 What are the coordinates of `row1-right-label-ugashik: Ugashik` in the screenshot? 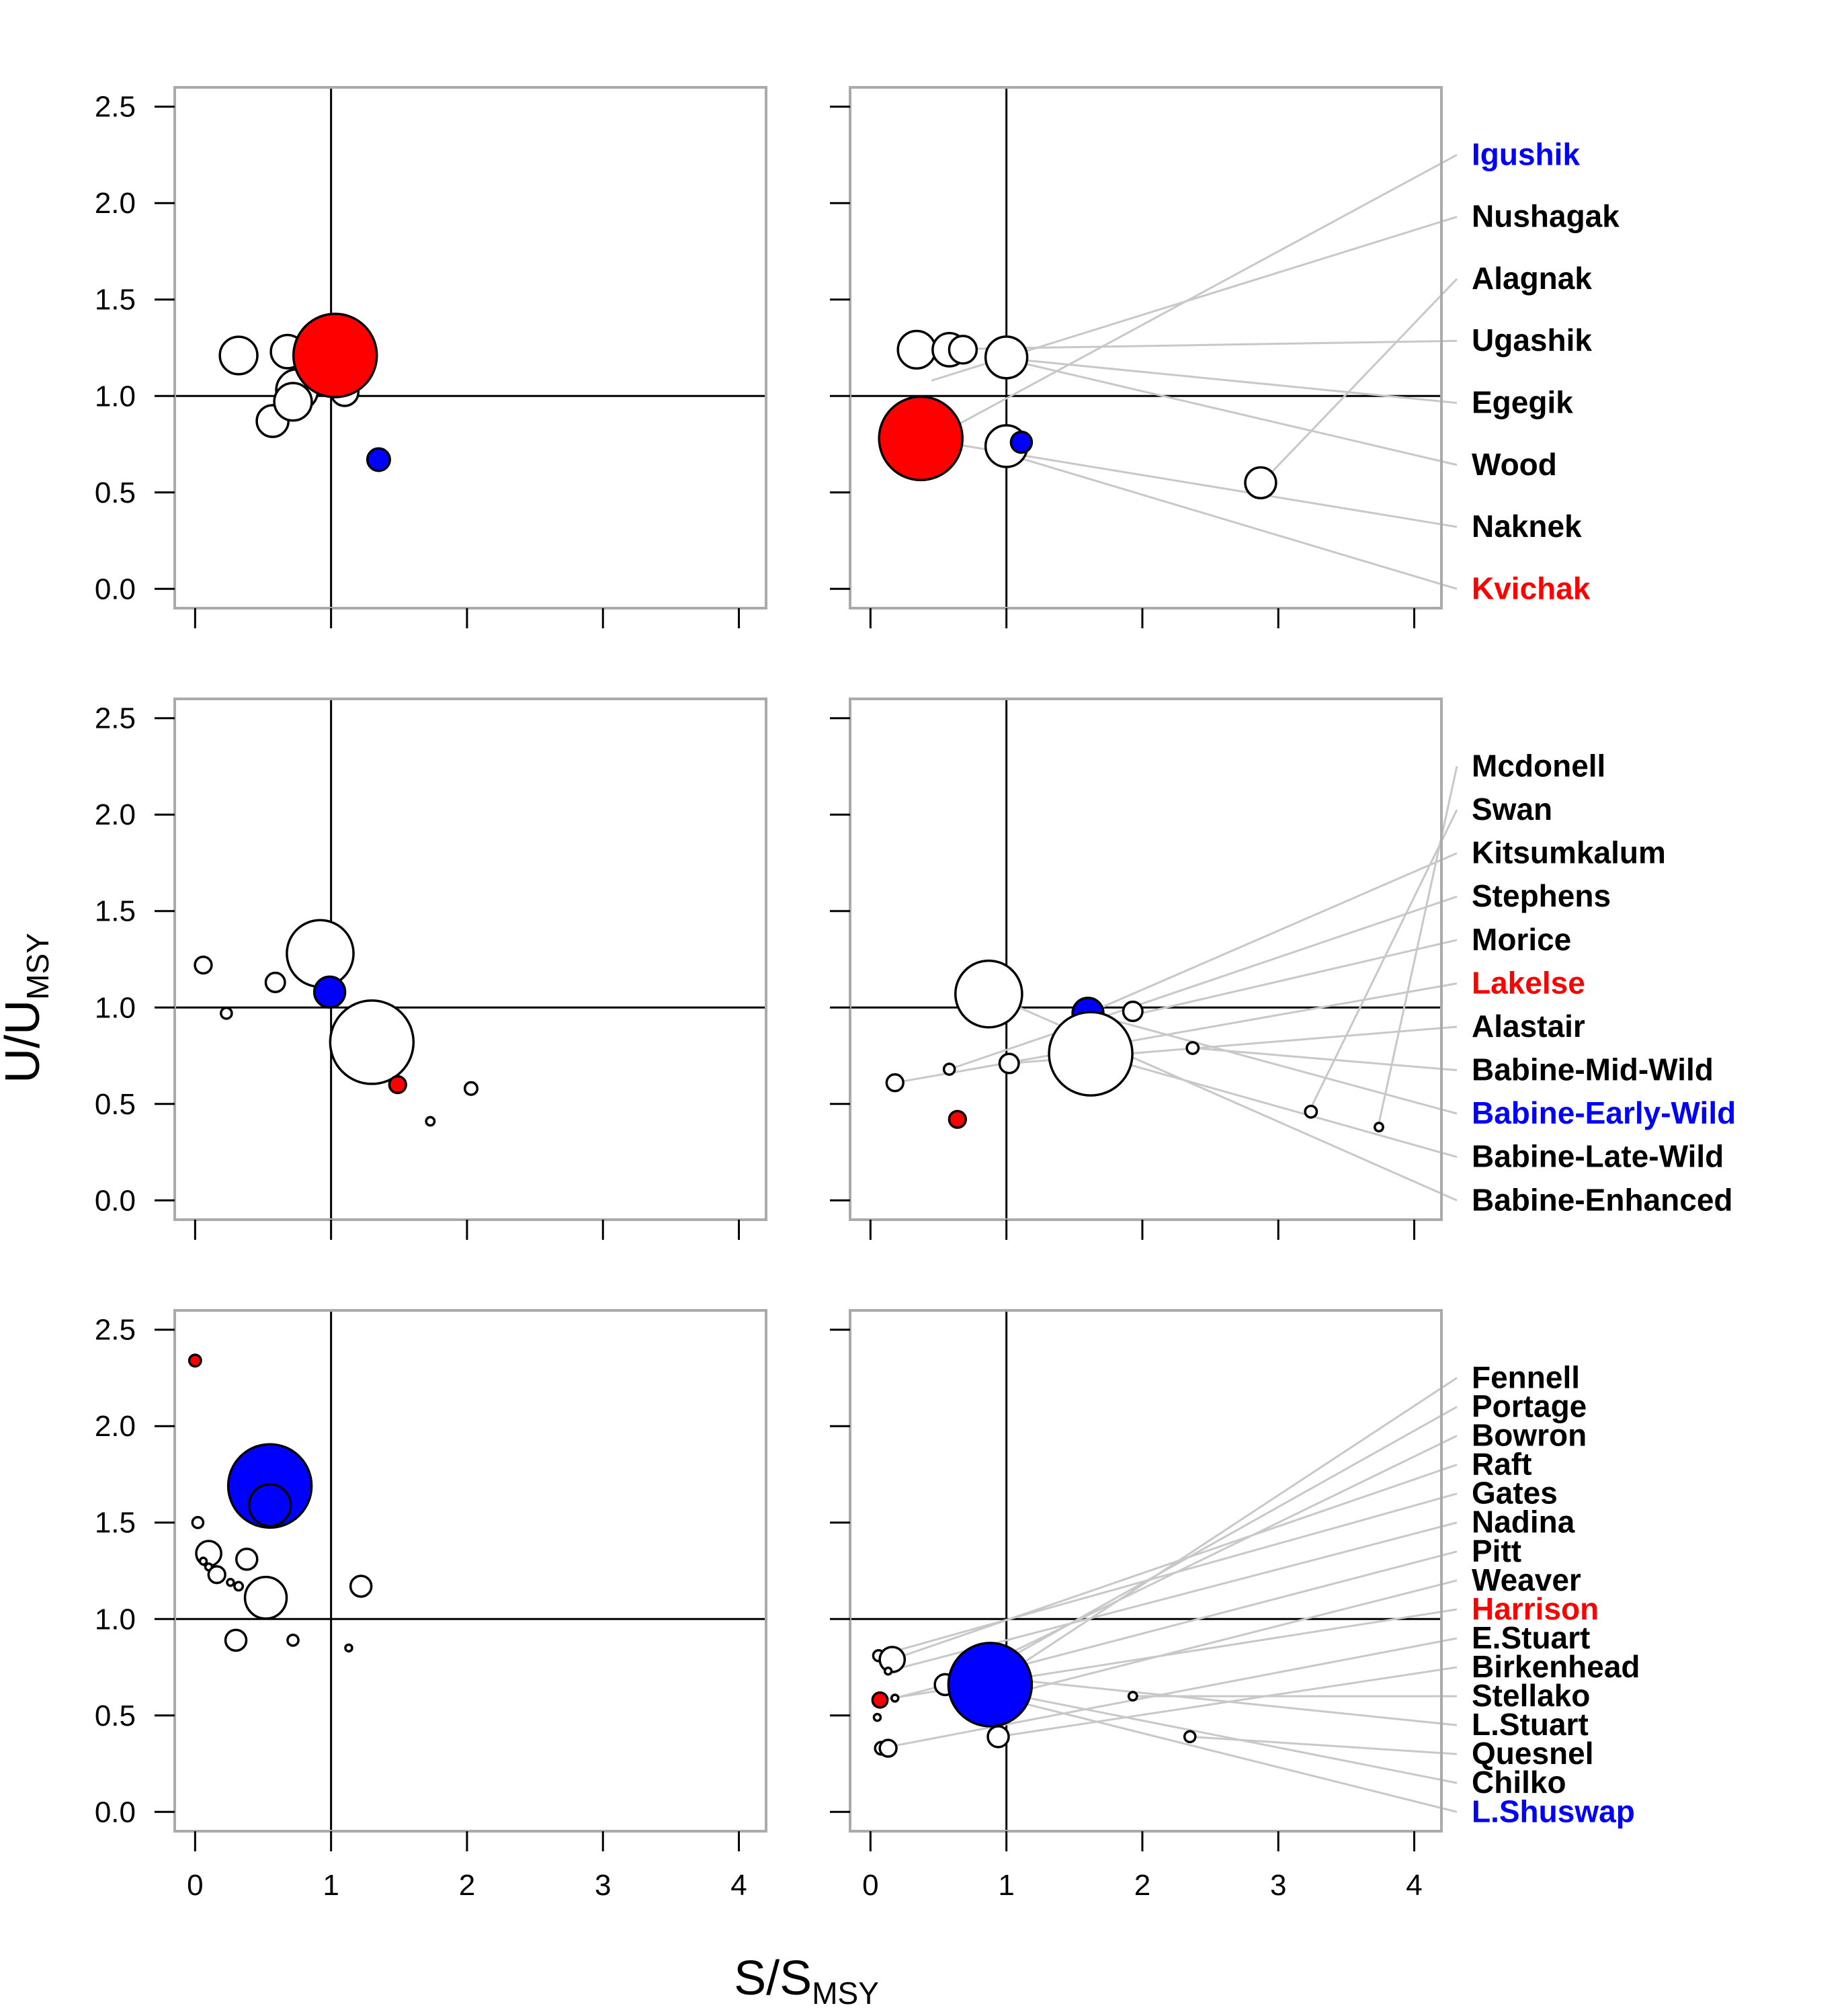 It's located at (1532, 341).